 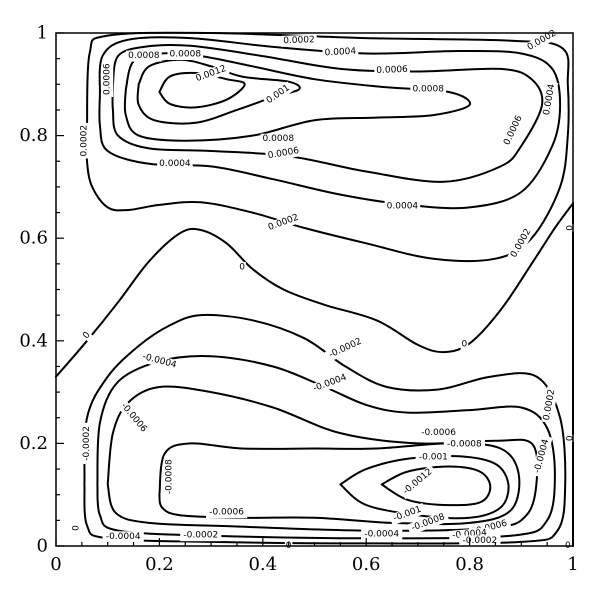 I want to click on contour-label-group-35: -0.0004, so click(x=542, y=456).